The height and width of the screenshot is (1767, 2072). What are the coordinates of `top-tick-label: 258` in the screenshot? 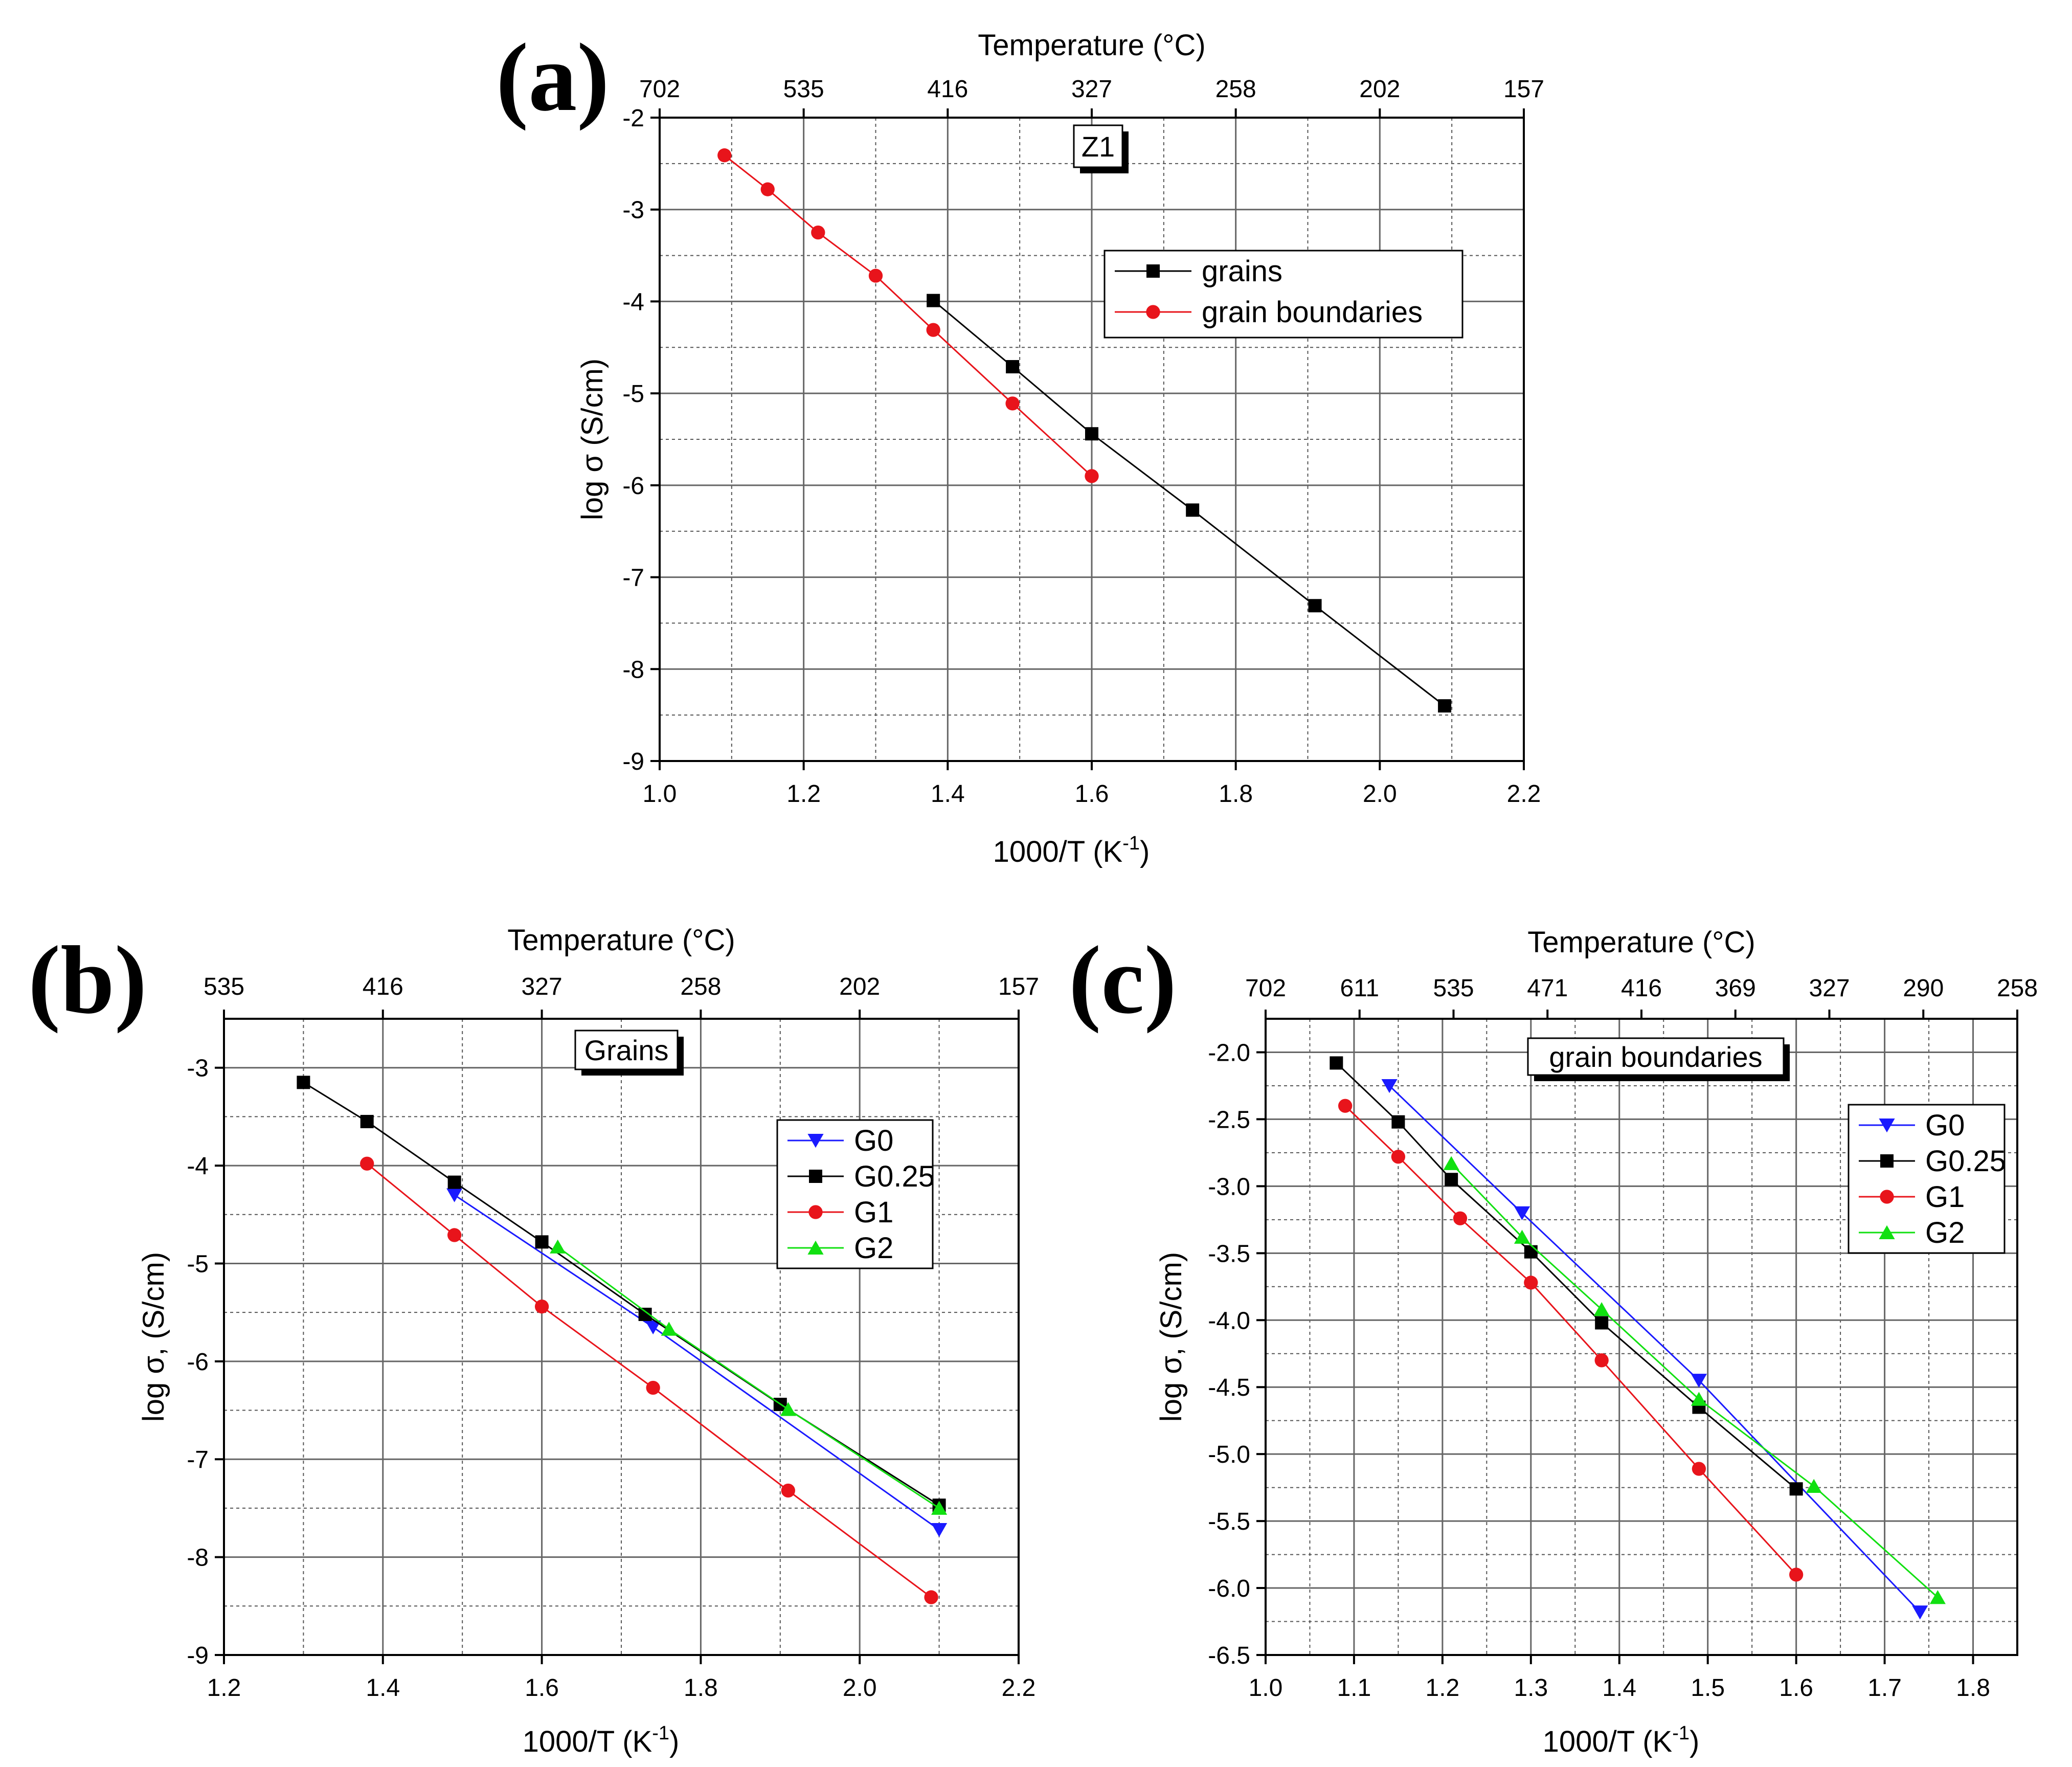 It's located at (700, 986).